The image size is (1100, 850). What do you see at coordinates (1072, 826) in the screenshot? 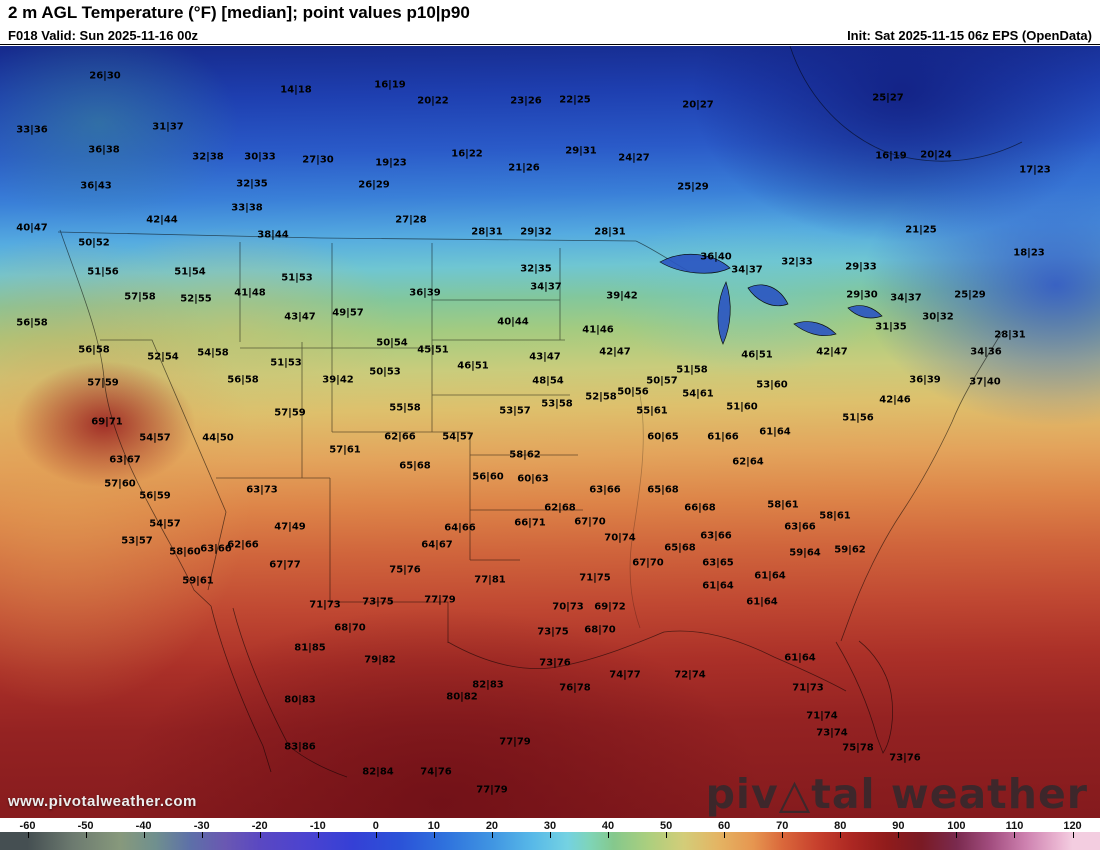
I see `colorbar-tick-label: 120` at bounding box center [1072, 826].